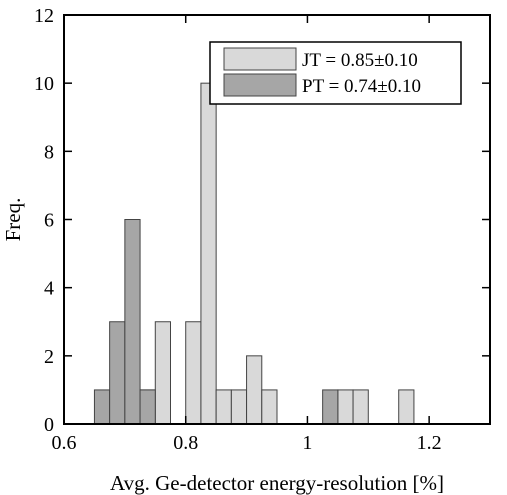 Image resolution: width=507 pixels, height=495 pixels. I want to click on y-axis-label: Freq., so click(13, 220).